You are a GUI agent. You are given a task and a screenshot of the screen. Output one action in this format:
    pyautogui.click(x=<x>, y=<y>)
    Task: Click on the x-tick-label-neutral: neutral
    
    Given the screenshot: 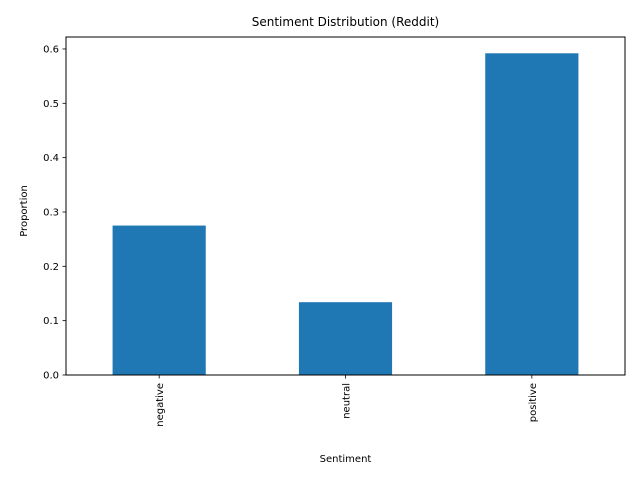 What is the action you would take?
    pyautogui.click(x=347, y=401)
    